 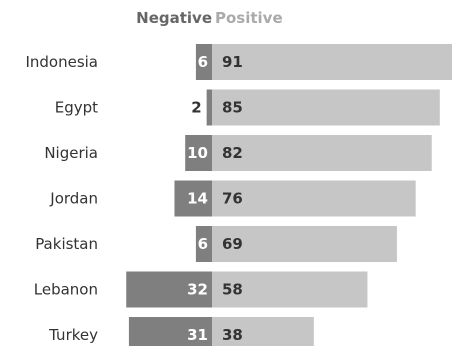 What do you see at coordinates (196, 108) in the screenshot?
I see `value-negative-egypt: 2` at bounding box center [196, 108].